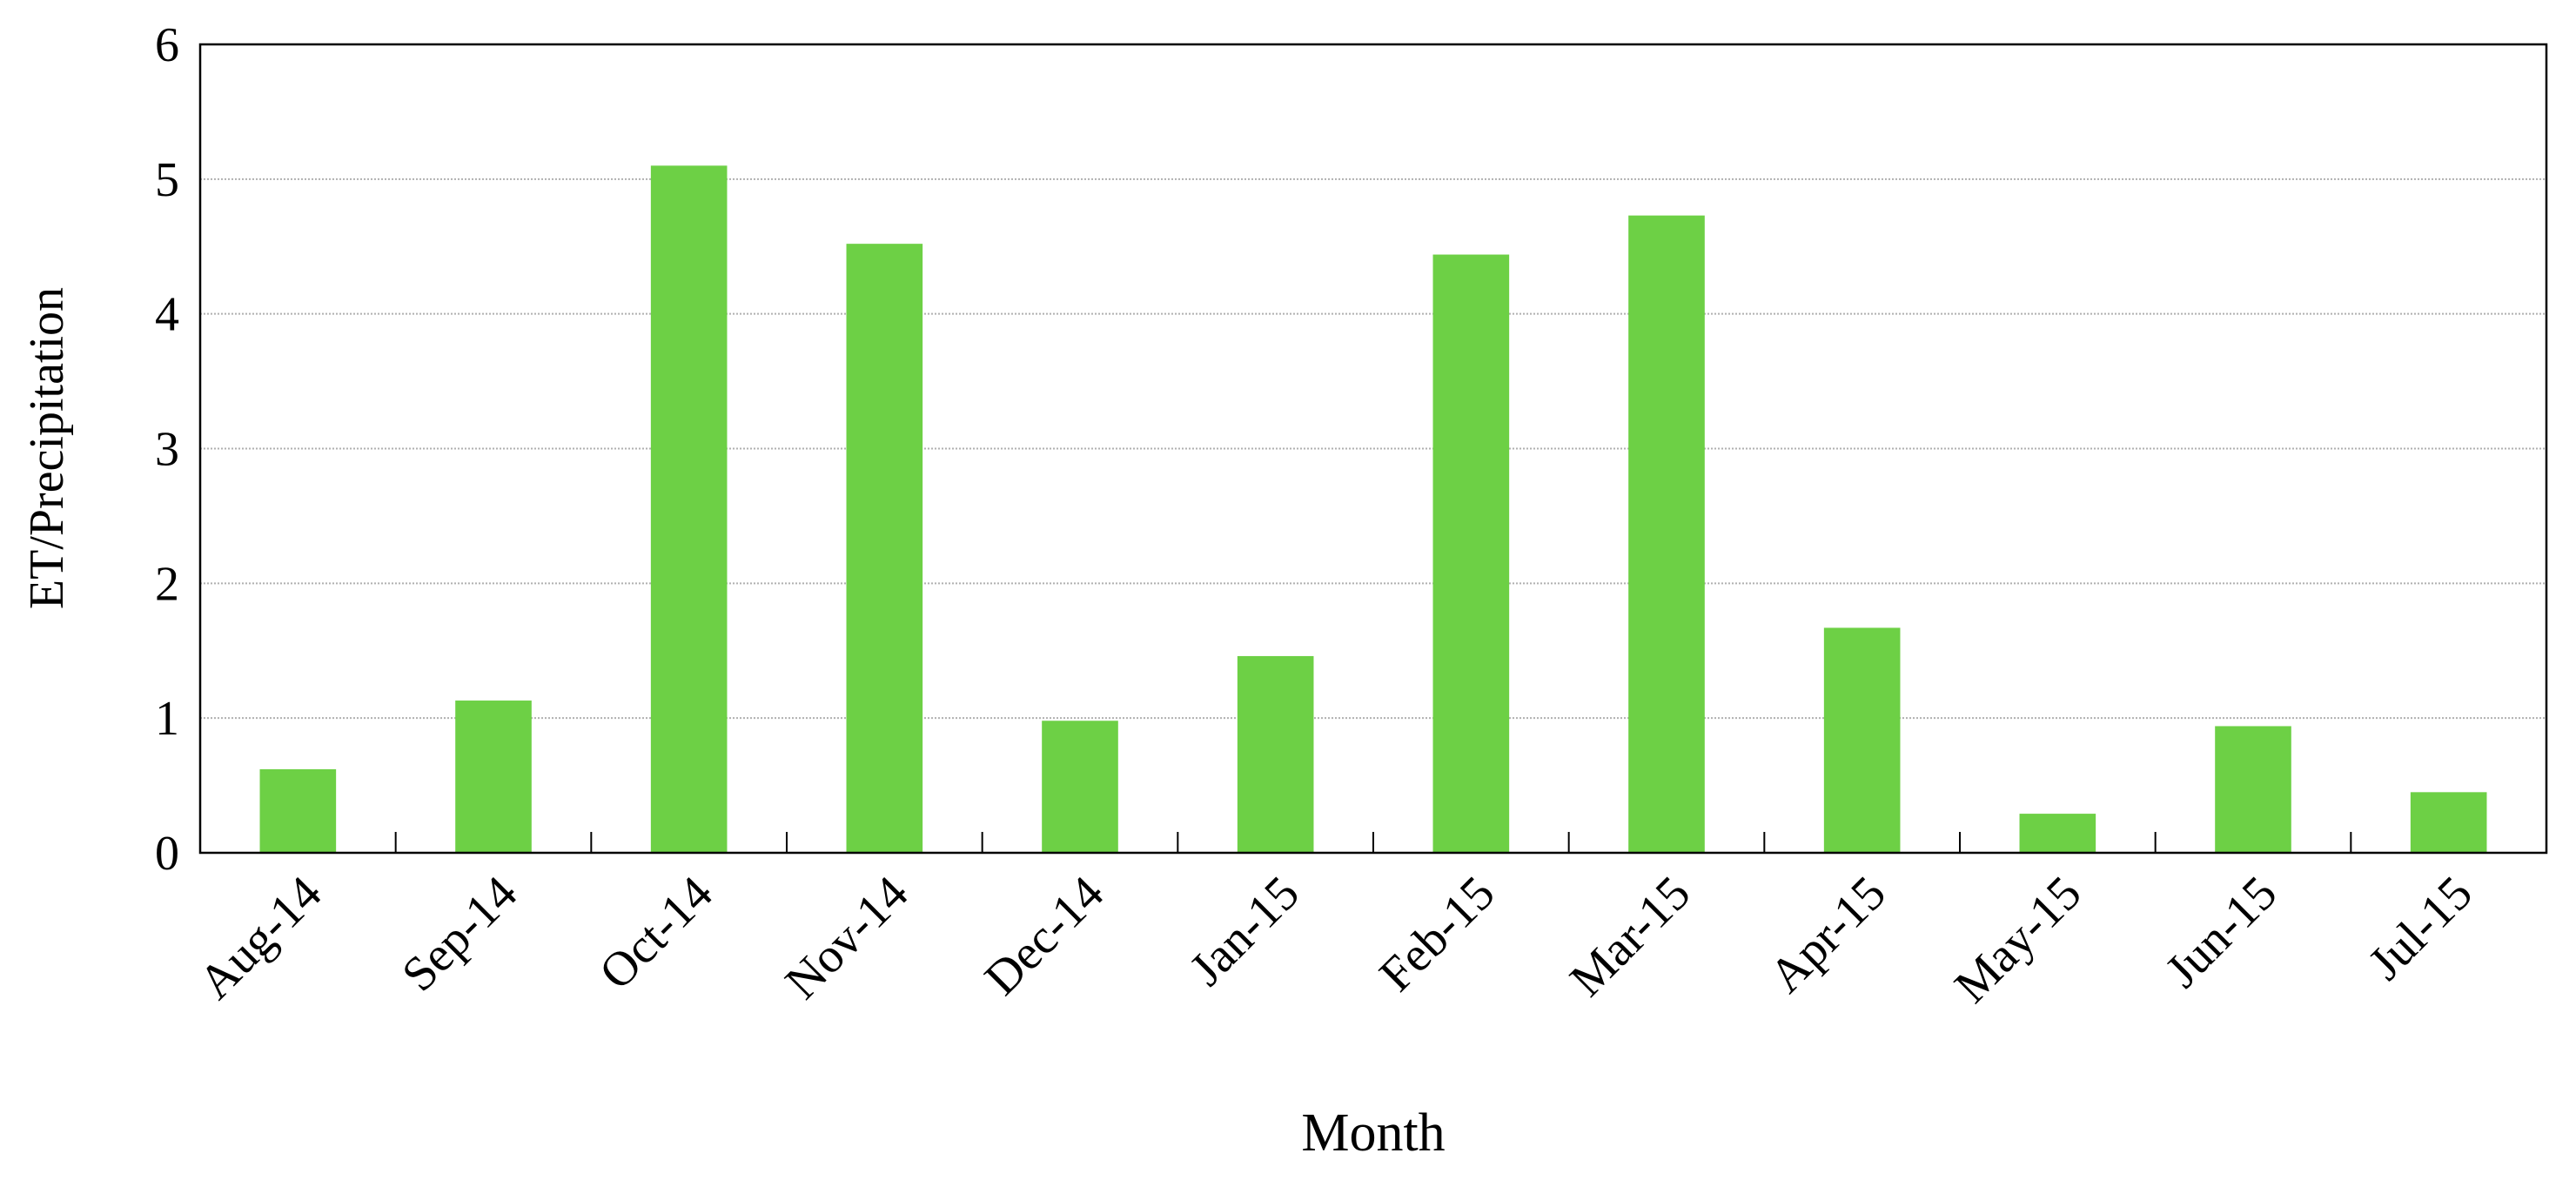 This screenshot has height=1180, width=2576. What do you see at coordinates (1630, 937) in the screenshot?
I see `x-tick-label: Mar-15` at bounding box center [1630, 937].